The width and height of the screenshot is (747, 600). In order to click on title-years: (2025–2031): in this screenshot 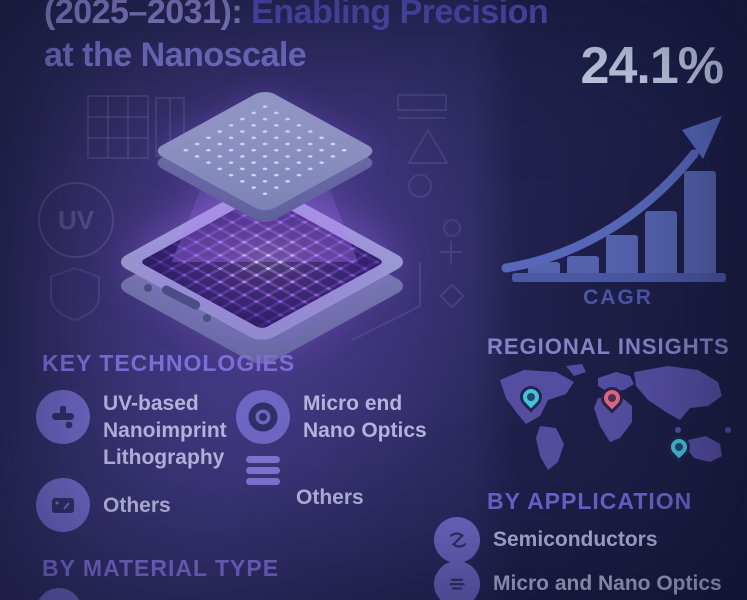, I will do `click(143, 15)`.